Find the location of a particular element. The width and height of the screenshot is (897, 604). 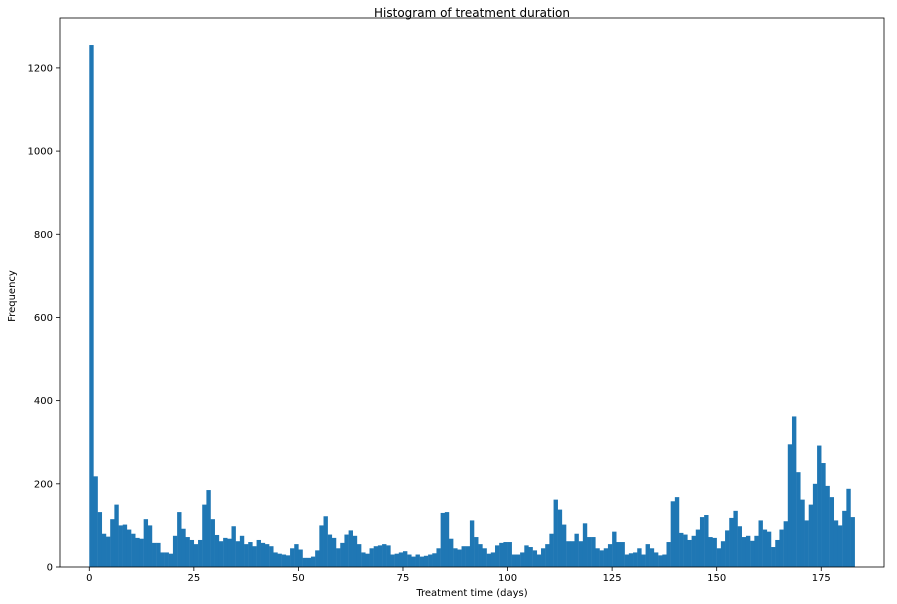

chart-title: Histogram of treatment duration is located at coordinates (472, 13).